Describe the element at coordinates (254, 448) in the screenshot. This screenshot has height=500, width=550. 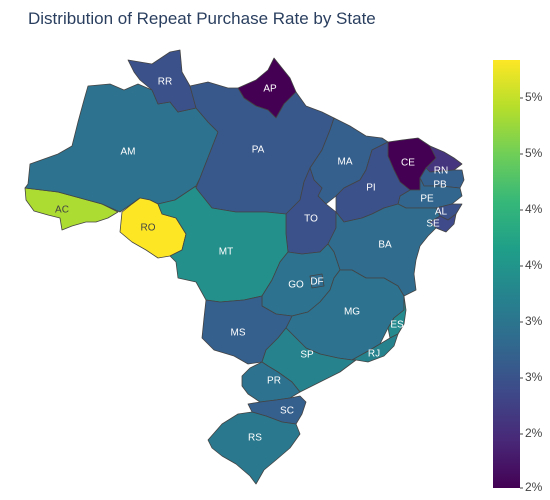
I see `state-rs` at that location.